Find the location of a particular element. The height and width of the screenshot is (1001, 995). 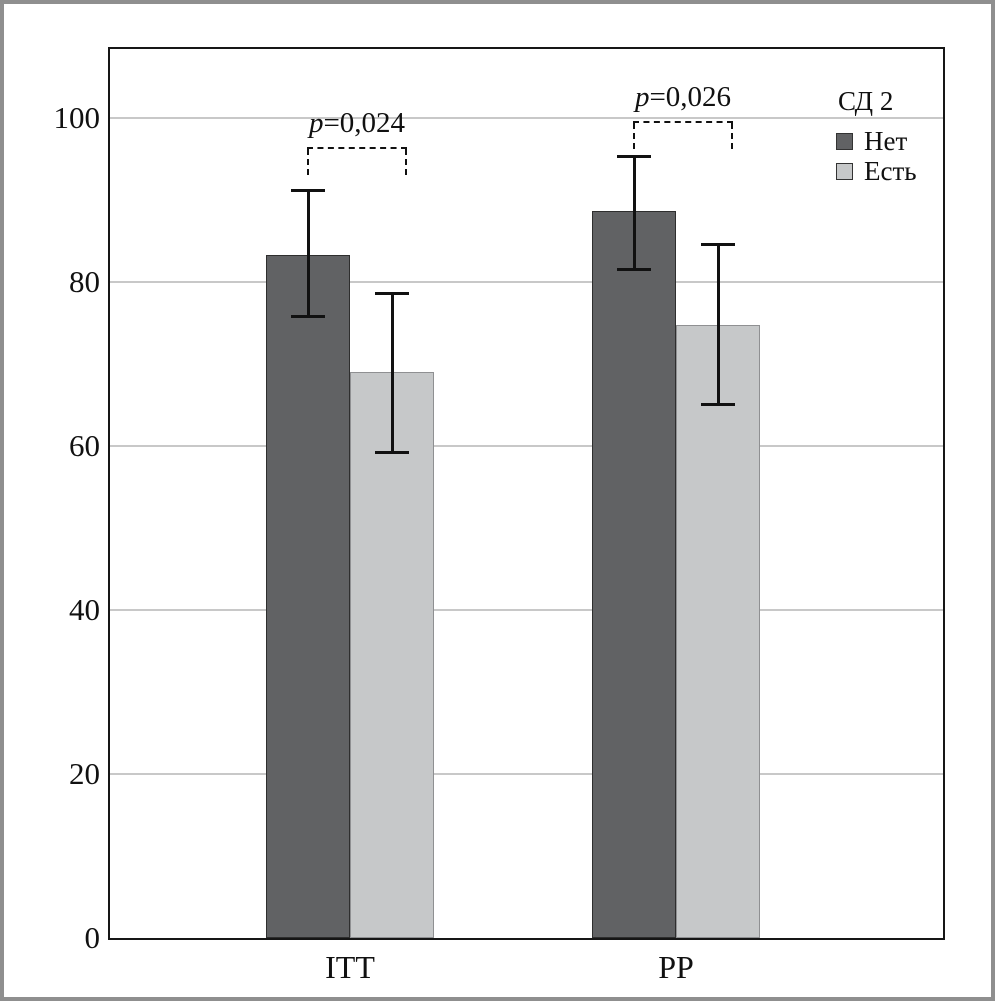

y-tick-label-100: 100 is located at coordinates (77, 117).